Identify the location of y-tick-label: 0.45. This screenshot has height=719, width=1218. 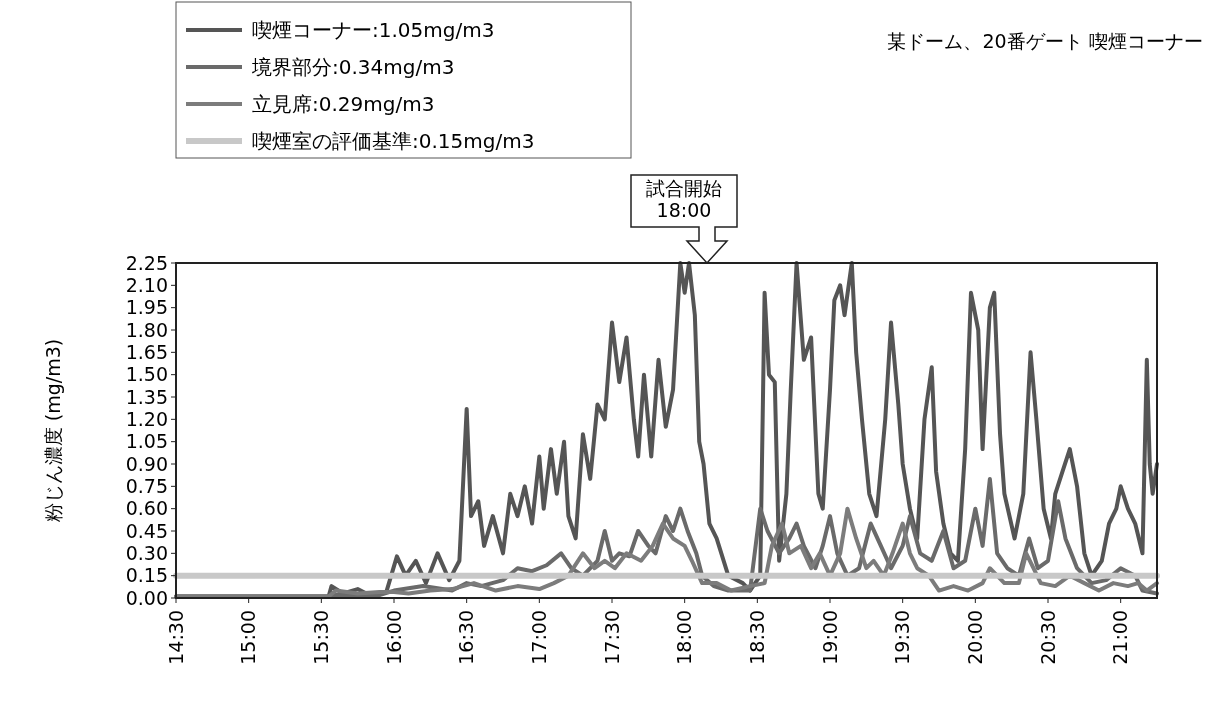
(146, 530).